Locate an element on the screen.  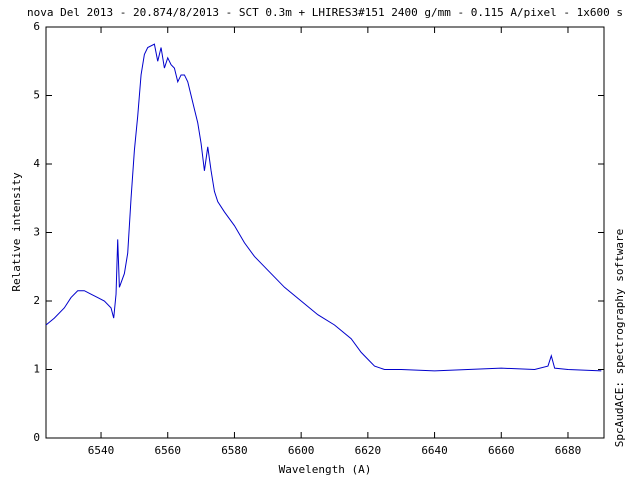
y-axis-label: Relative intensity is located at coordinates (16, 232).